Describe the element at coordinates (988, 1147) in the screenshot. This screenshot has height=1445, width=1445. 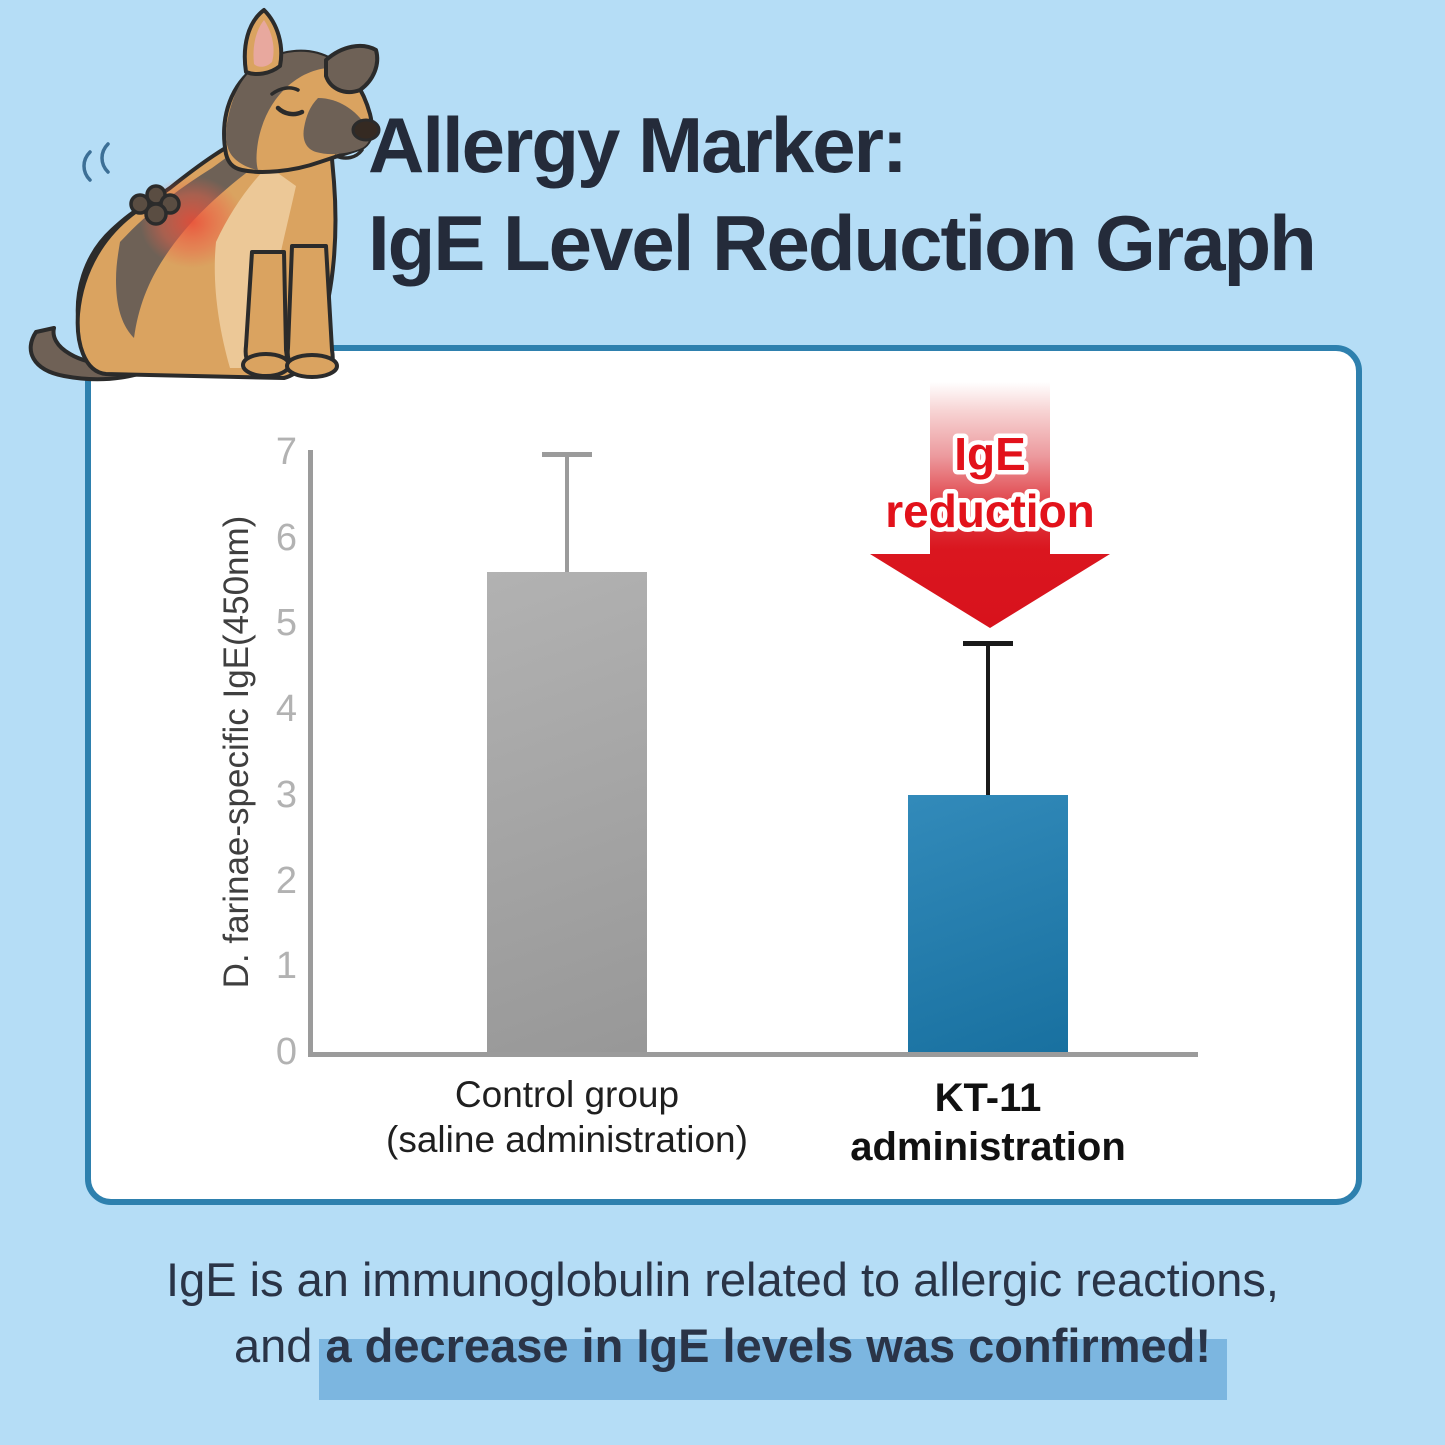
I see `x-label-kt11-line-2: administration` at that location.